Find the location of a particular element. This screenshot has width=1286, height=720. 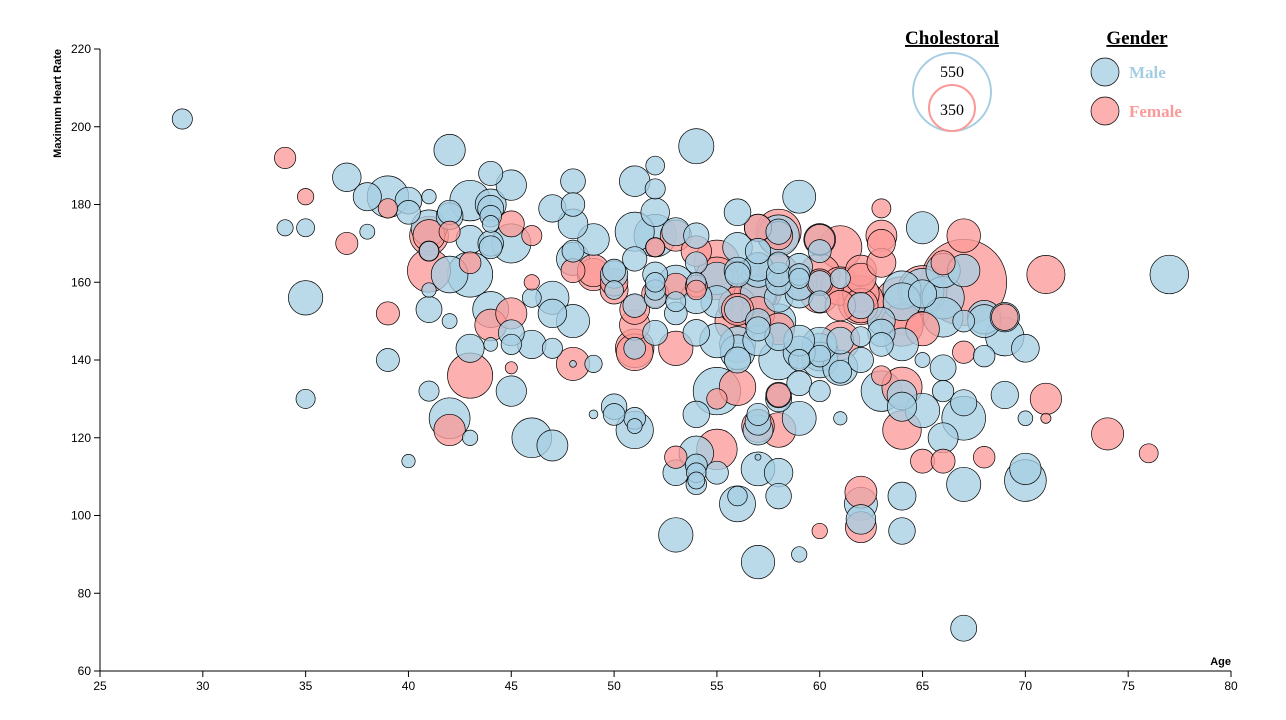

x-ticks: 25 30 35 40 45 50 55 60 65 70 75 80 is located at coordinates (665, 682).